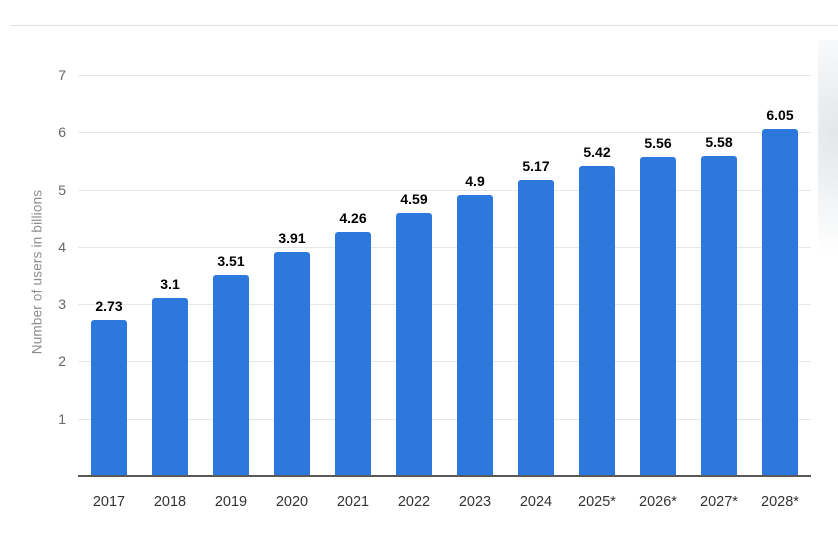  I want to click on bar-value-label: 5.58, so click(719, 142).